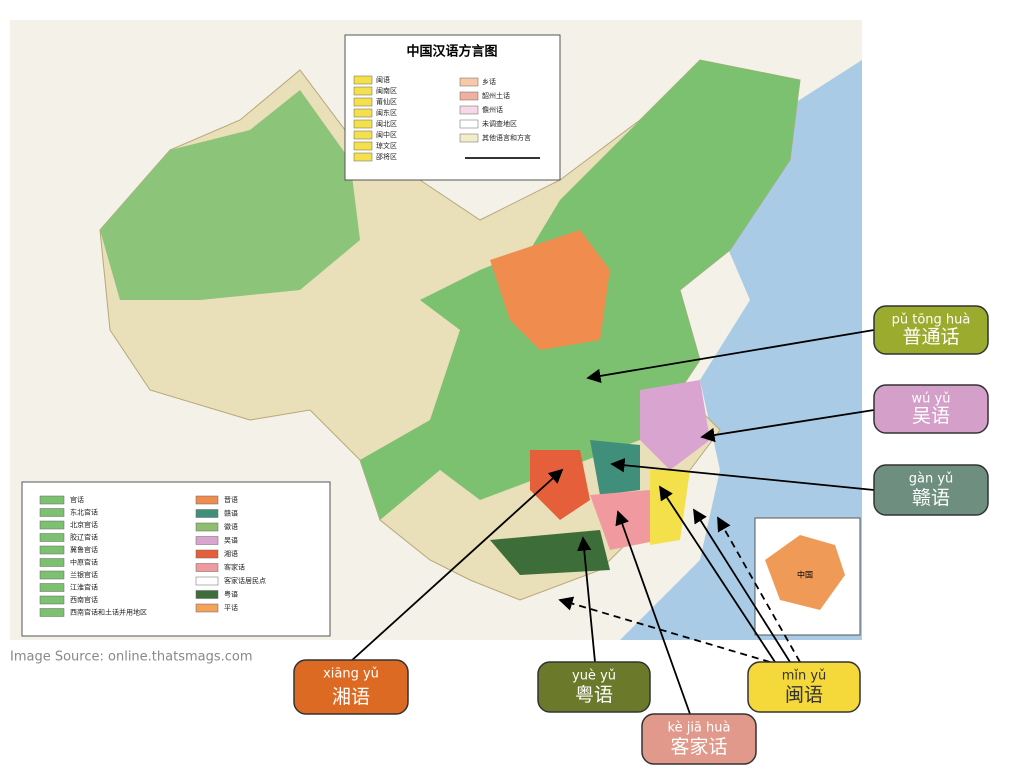 This screenshot has width=1014, height=784. What do you see at coordinates (386, 134) in the screenshot?
I see `legend-label: 闽中区` at bounding box center [386, 134].